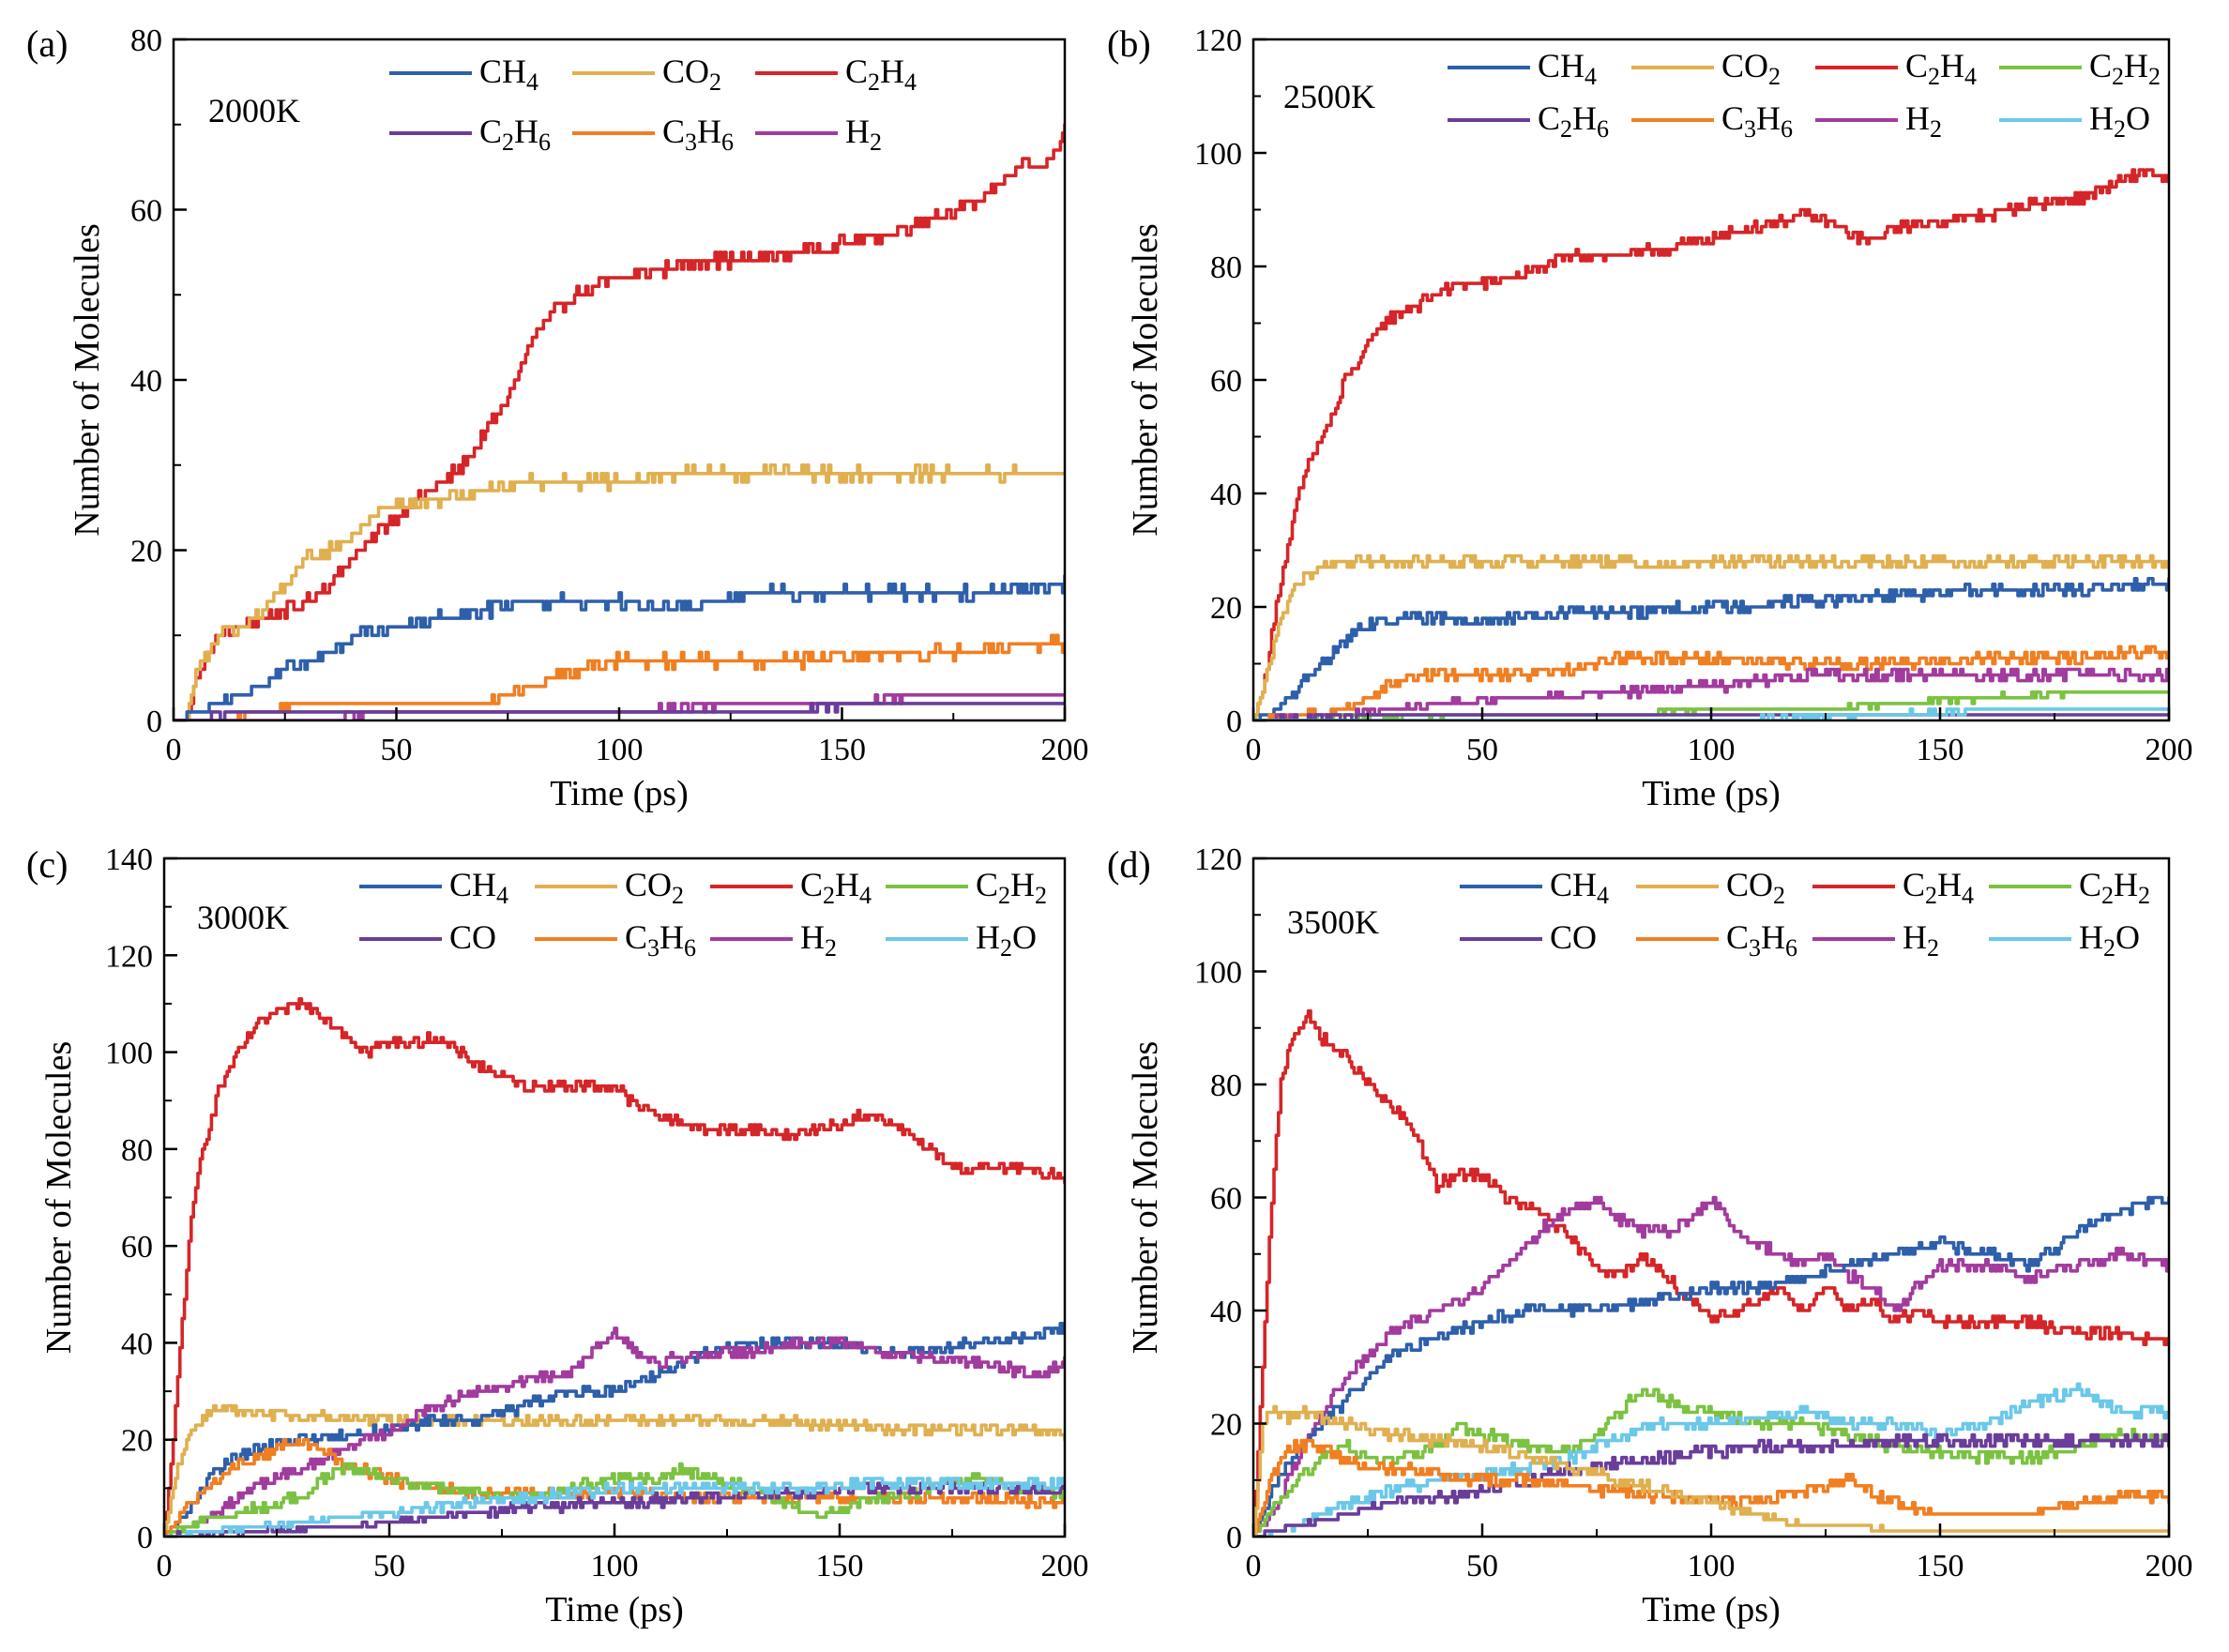 The height and width of the screenshot is (1652, 2229). Describe the element at coordinates (243, 917) in the screenshot. I see `temperature-label: 3000K` at that location.